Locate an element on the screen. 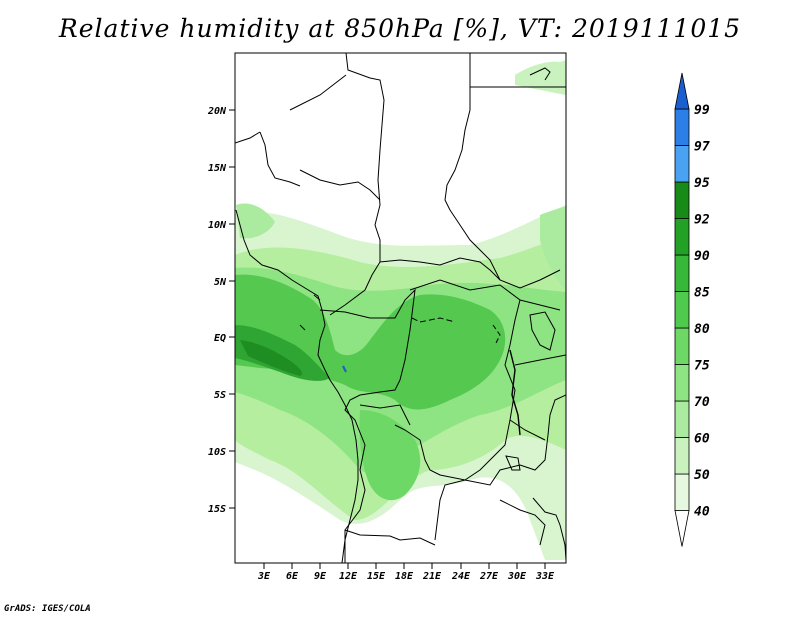  lon-tick-9e: 9E is located at coordinates (320, 572).